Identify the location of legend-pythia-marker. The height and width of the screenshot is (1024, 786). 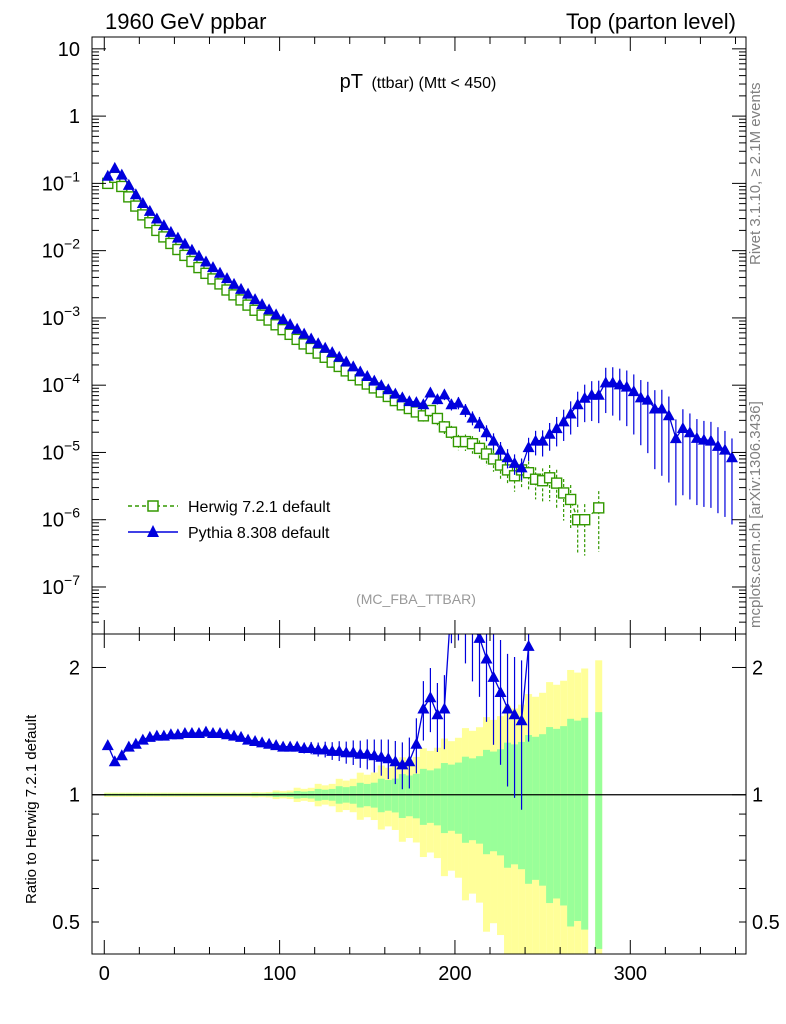
(153, 531).